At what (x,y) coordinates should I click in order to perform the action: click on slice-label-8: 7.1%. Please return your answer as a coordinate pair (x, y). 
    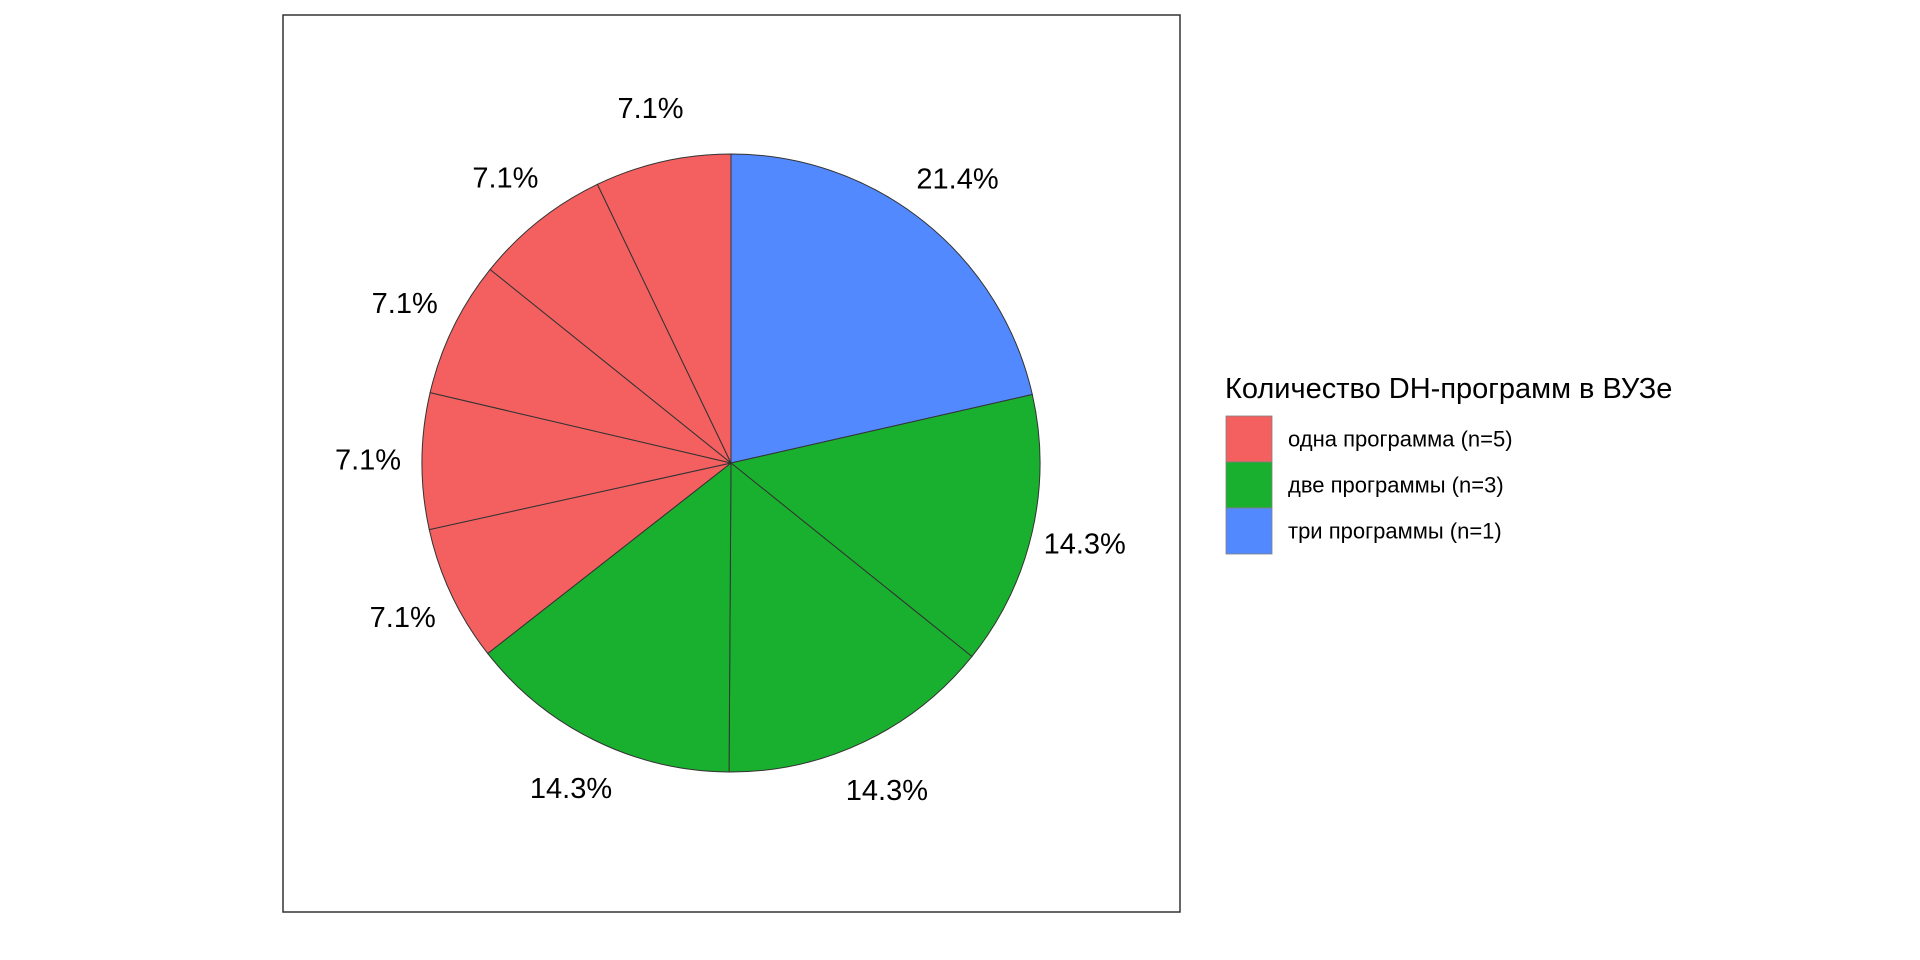
    Looking at the image, I should click on (505, 179).